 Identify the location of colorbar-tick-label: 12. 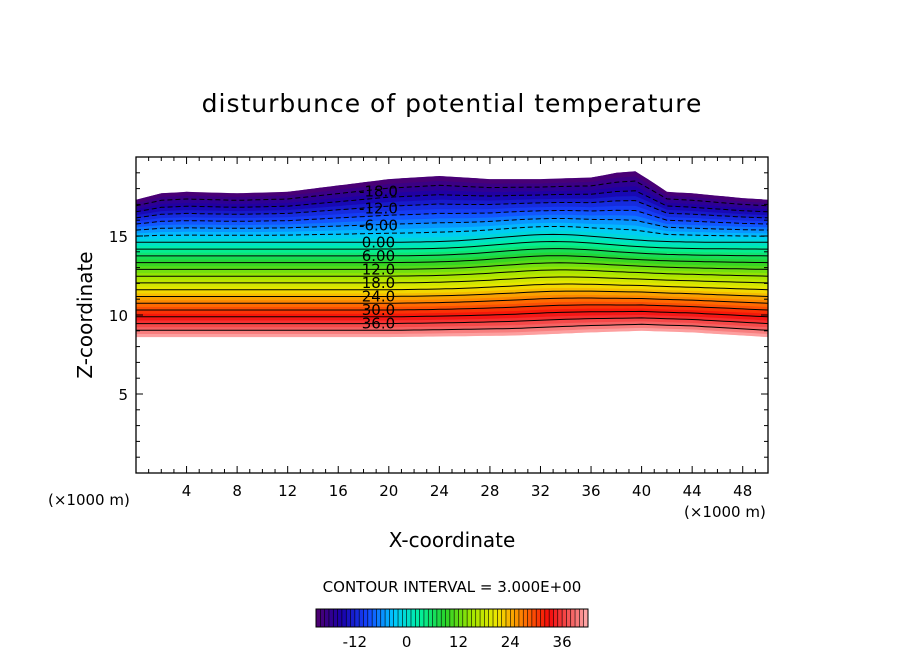
(458, 642).